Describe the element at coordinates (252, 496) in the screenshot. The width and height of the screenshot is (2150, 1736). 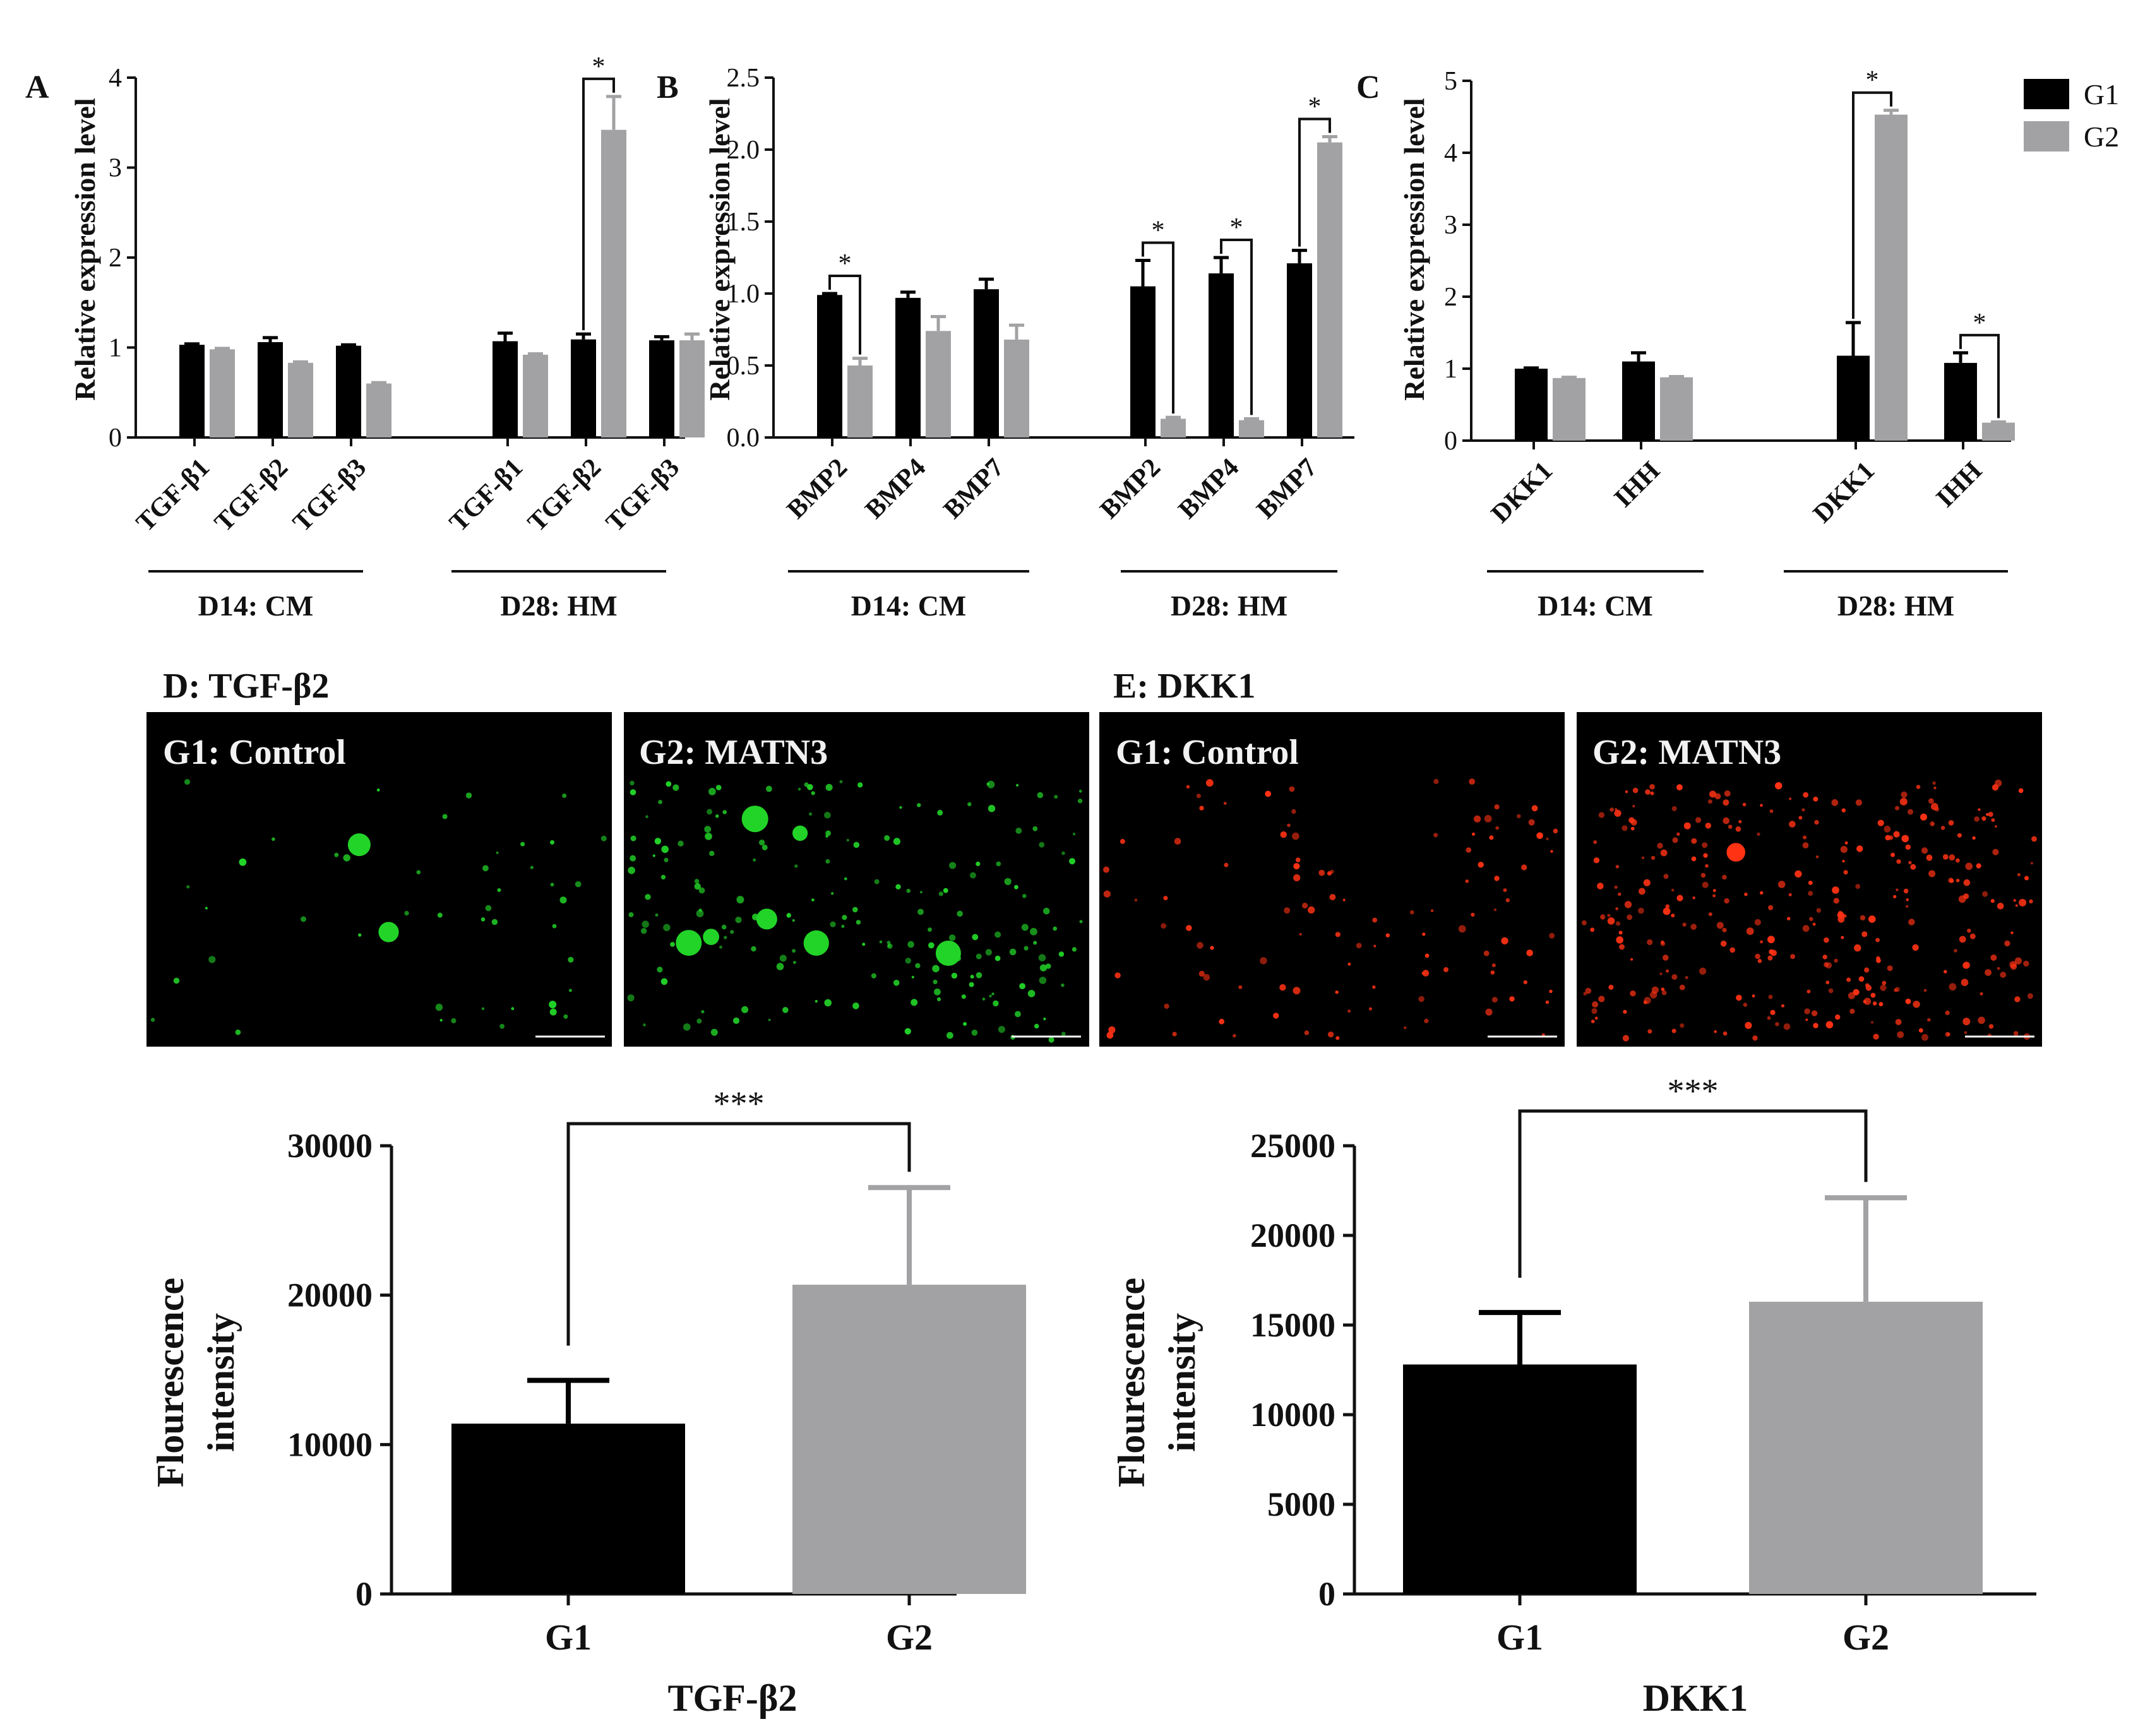
I see `category-label: TGF-β2` at that location.